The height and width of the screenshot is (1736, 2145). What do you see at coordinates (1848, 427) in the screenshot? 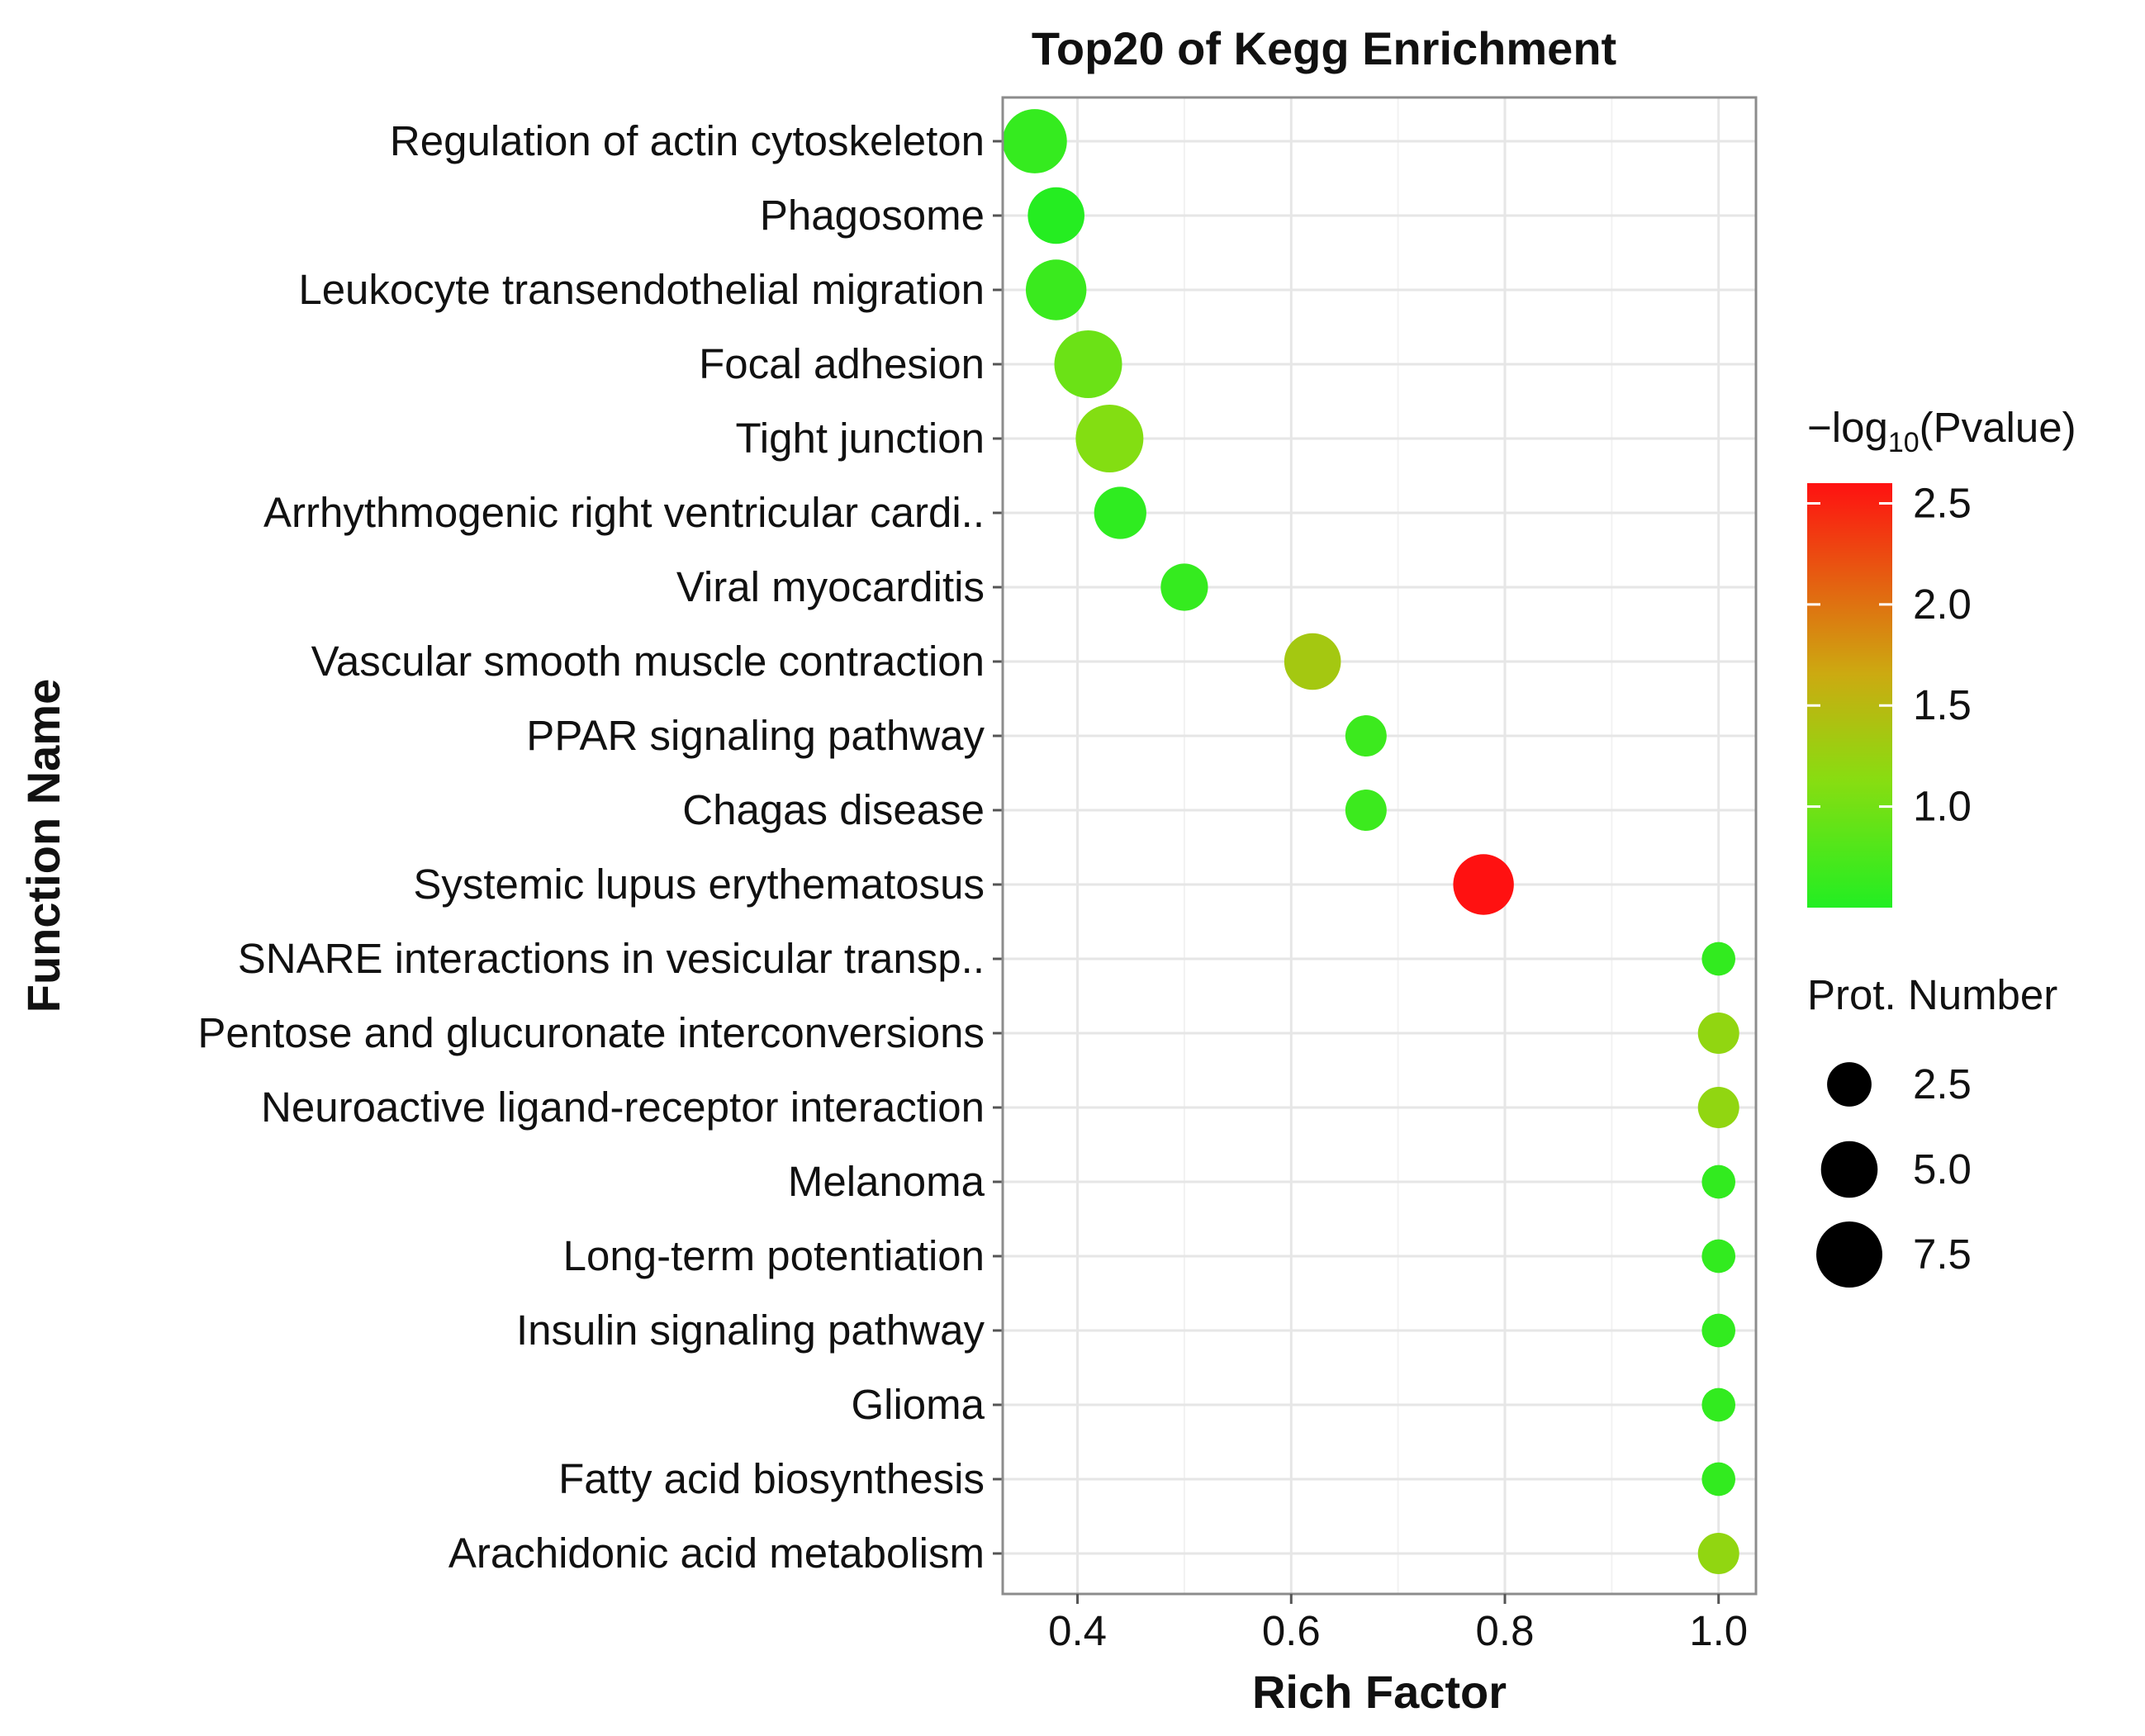
I see `color-legend-title-prefix: −log` at bounding box center [1848, 427].